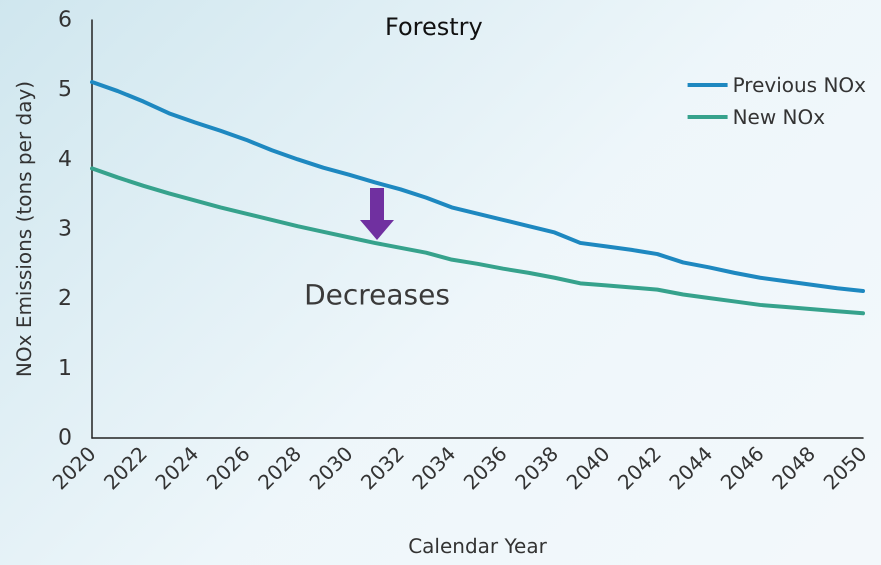 The width and height of the screenshot is (881, 565). What do you see at coordinates (65, 229) in the screenshot?
I see `y-tick-label: 3` at bounding box center [65, 229].